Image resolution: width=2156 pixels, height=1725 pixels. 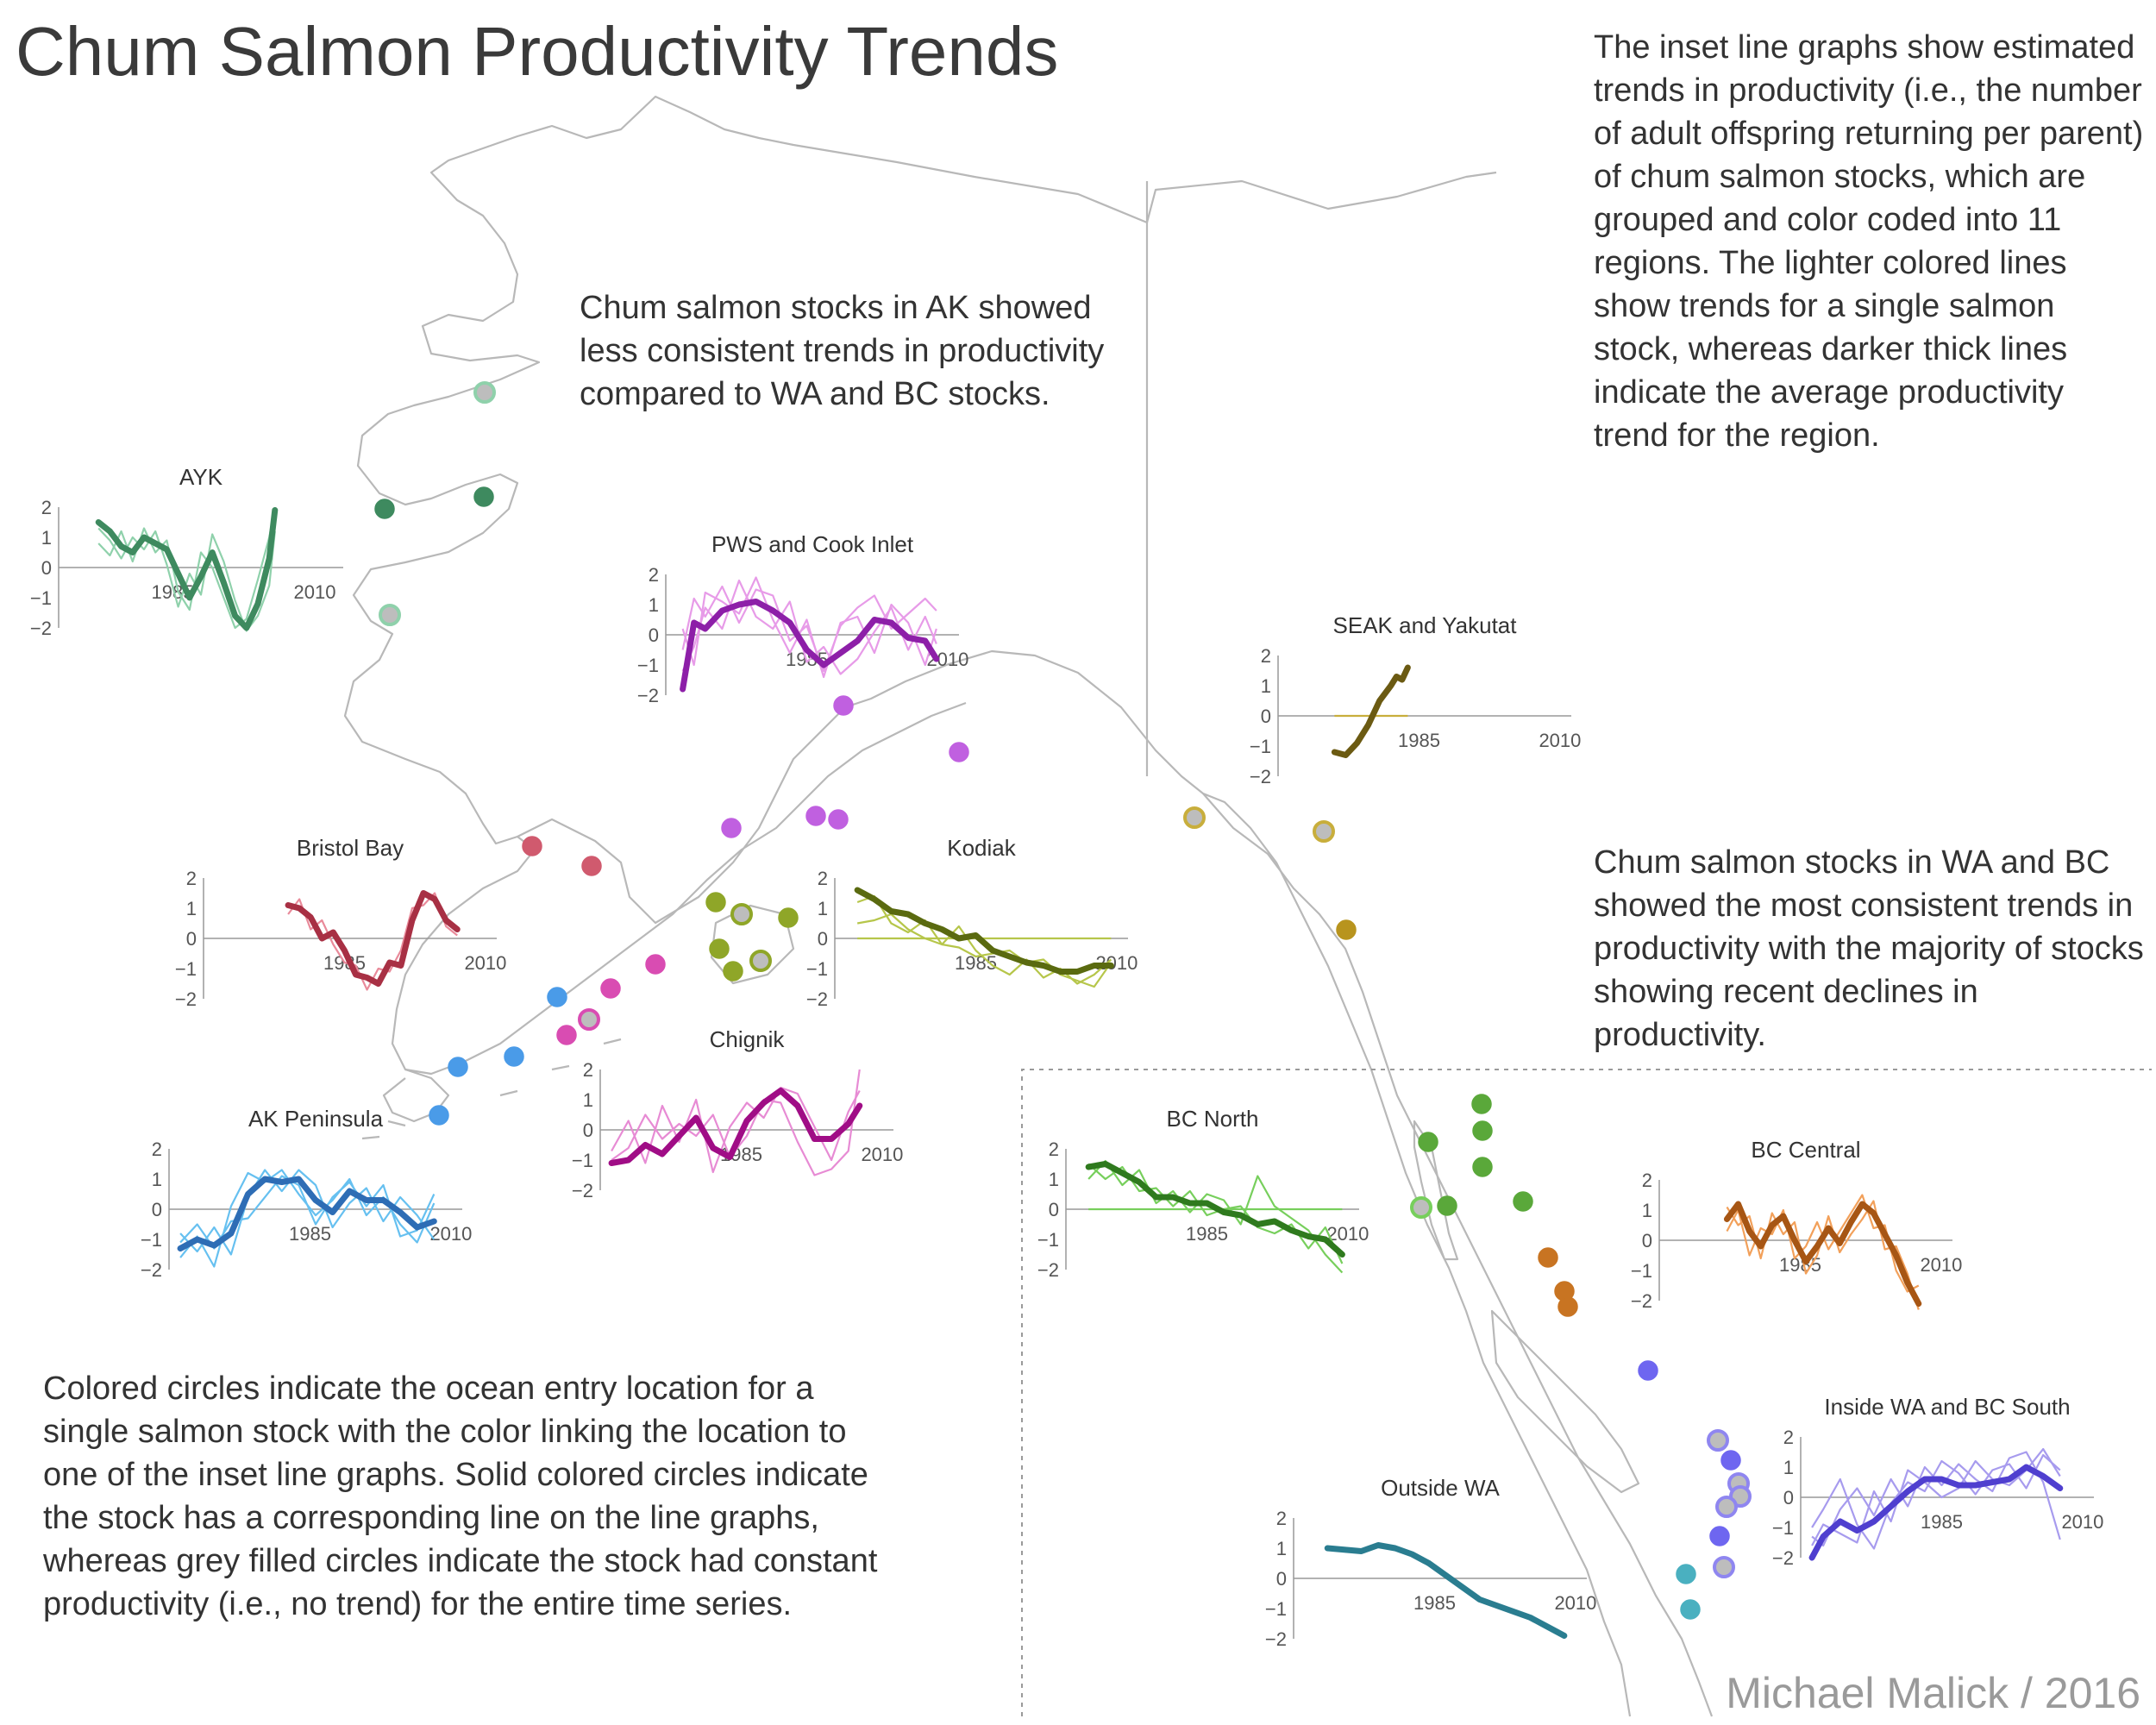 What do you see at coordinates (201, 477) in the screenshot?
I see `inset-title: AYK` at bounding box center [201, 477].